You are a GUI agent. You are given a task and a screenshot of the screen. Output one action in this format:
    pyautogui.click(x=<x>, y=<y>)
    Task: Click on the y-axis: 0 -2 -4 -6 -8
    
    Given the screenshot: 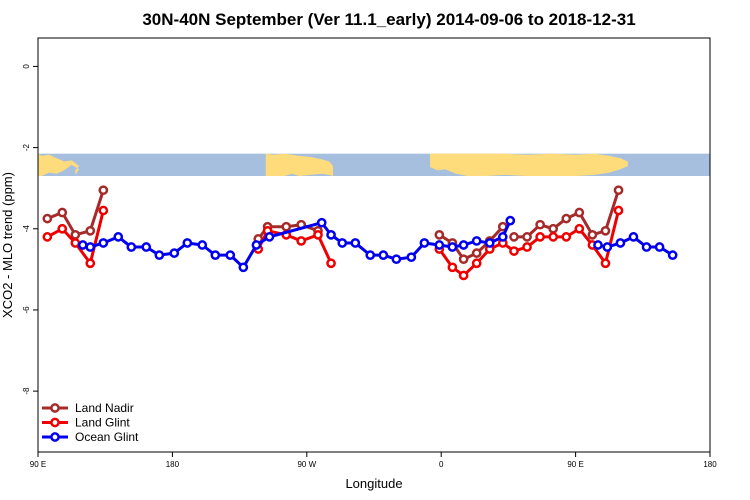 What is the action you would take?
    pyautogui.click(x=30, y=229)
    